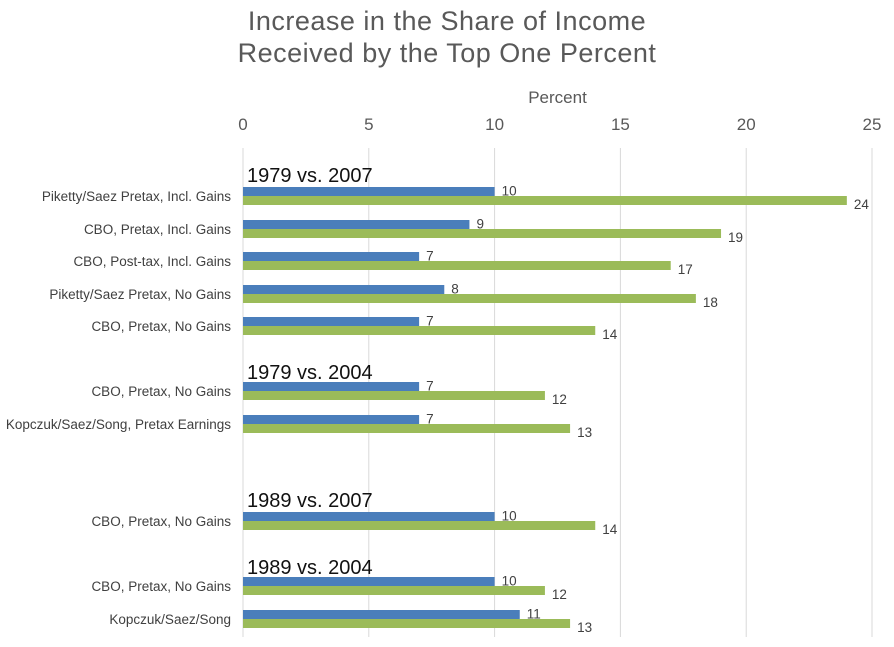 The height and width of the screenshot is (647, 894). I want to click on data-label-series-1: 11, so click(534, 614).